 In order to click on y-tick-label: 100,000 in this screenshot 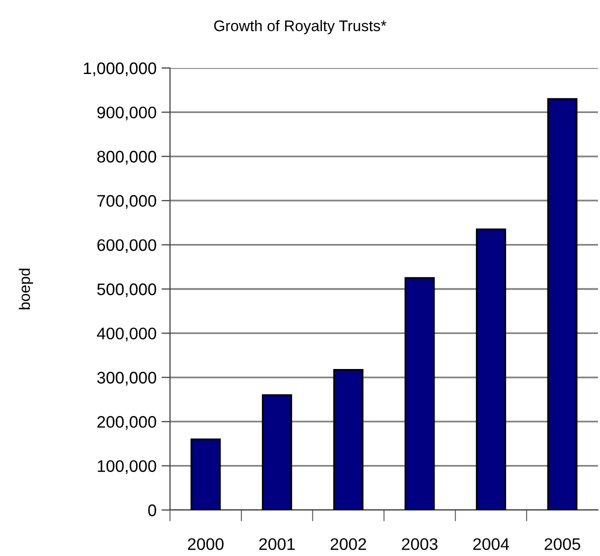, I will do `click(127, 467)`.